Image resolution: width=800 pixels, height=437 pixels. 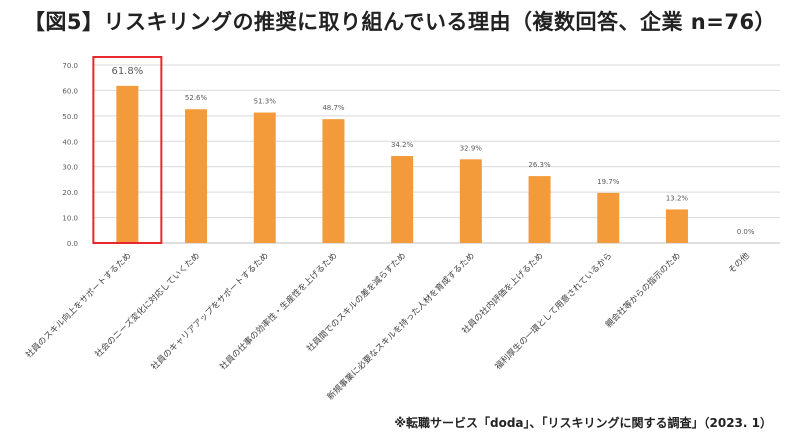 I want to click on highlight-box, so click(x=127, y=150).